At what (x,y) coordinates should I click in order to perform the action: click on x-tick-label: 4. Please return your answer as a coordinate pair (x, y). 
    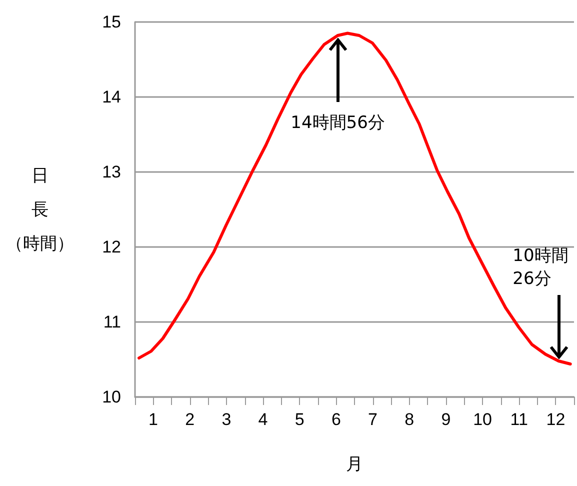
    Looking at the image, I should click on (263, 419).